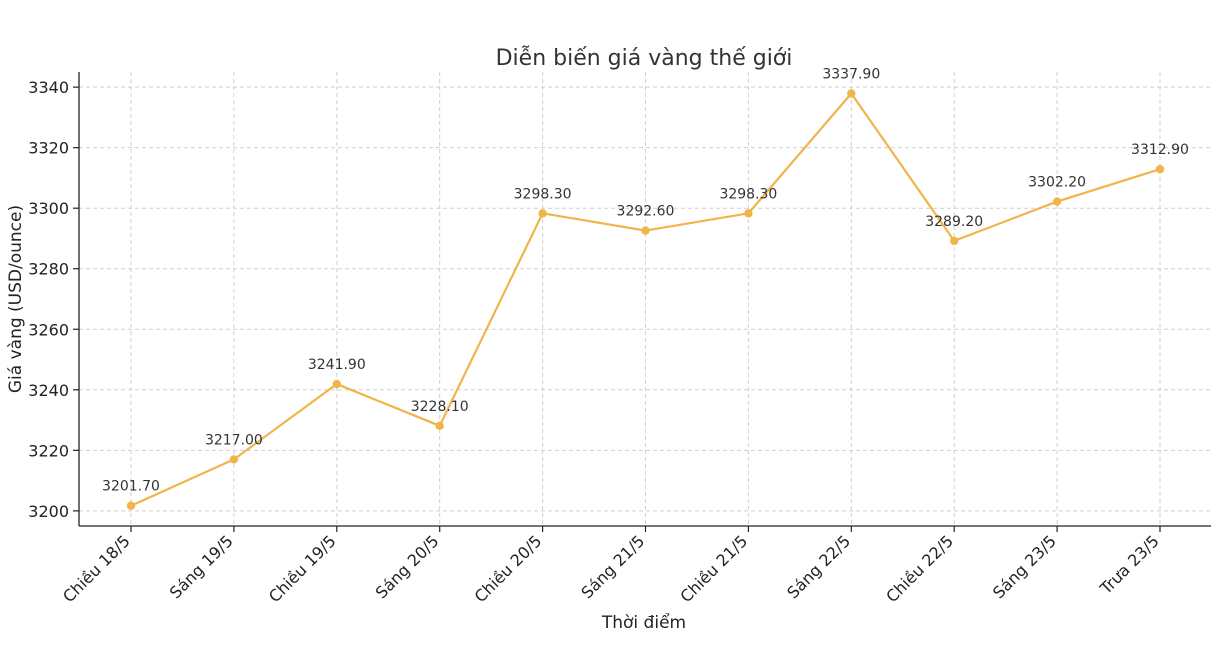 This screenshot has height=652, width=1218. What do you see at coordinates (851, 74) in the screenshot?
I see `data-label: 3337.90` at bounding box center [851, 74].